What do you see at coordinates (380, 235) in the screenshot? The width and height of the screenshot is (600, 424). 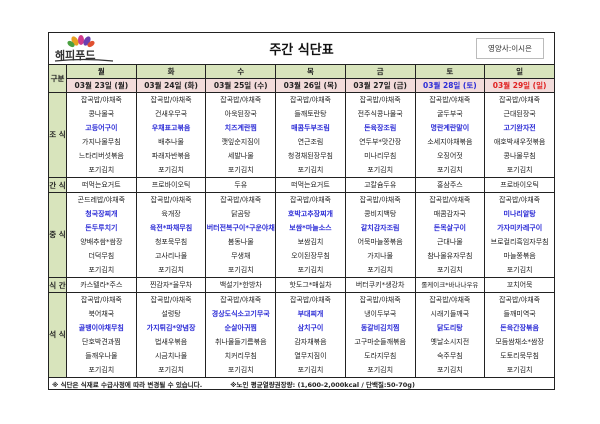 I see `lunch-cell: 잡곡밥/야채죽 콩비지백탕 갈치감자조림 어묵마늘쫑볶음 가지나물 포기김치` at bounding box center [380, 235].